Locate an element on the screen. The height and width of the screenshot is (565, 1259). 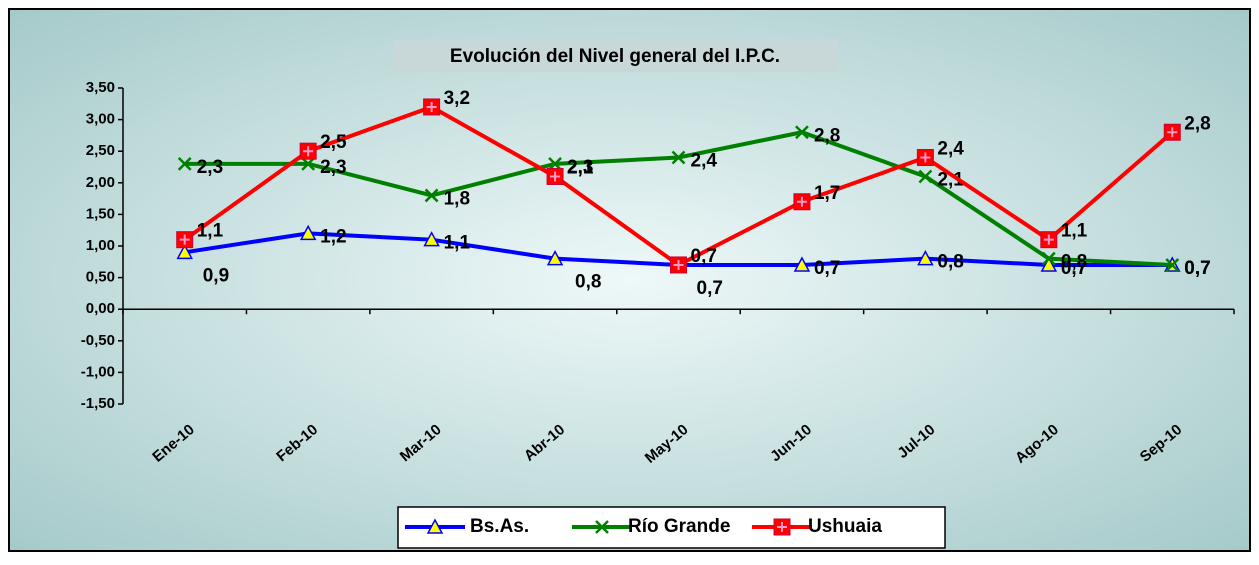
legend-label: Ushuaia is located at coordinates (845, 526).